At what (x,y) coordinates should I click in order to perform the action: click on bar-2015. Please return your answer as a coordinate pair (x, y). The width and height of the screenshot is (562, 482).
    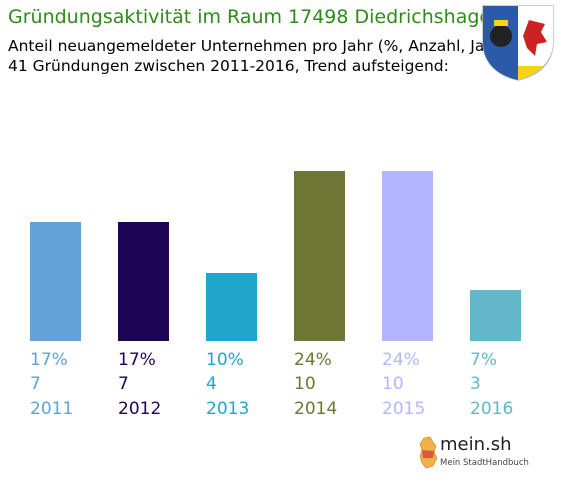
    Looking at the image, I should click on (407, 256).